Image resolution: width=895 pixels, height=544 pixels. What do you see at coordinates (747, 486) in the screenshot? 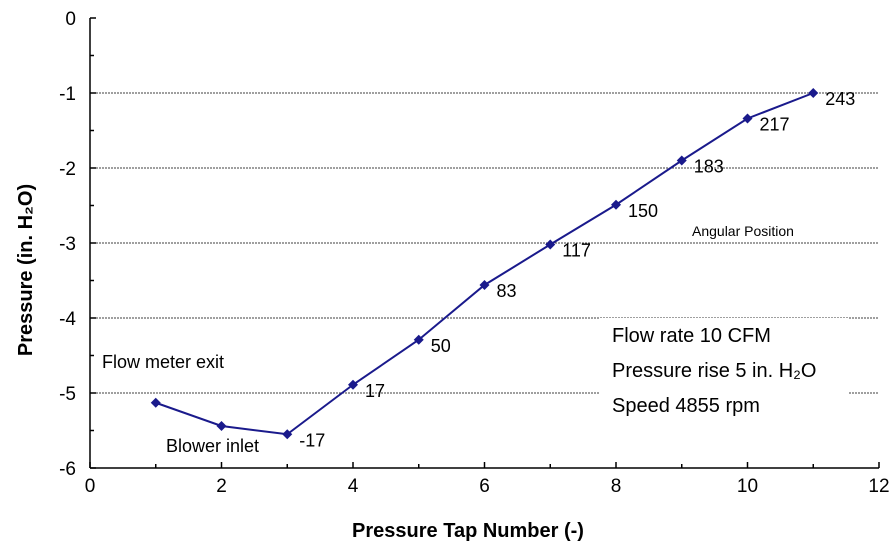
I see `x-tick-label: 10` at bounding box center [747, 486].